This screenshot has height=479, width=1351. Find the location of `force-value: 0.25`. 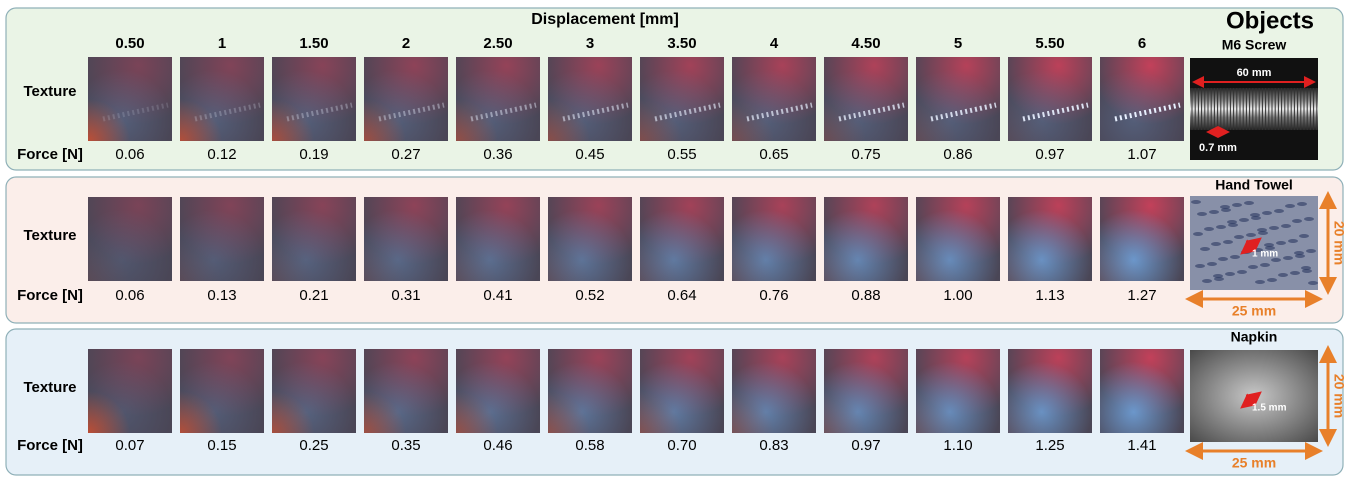

force-value: 0.25 is located at coordinates (313, 445).